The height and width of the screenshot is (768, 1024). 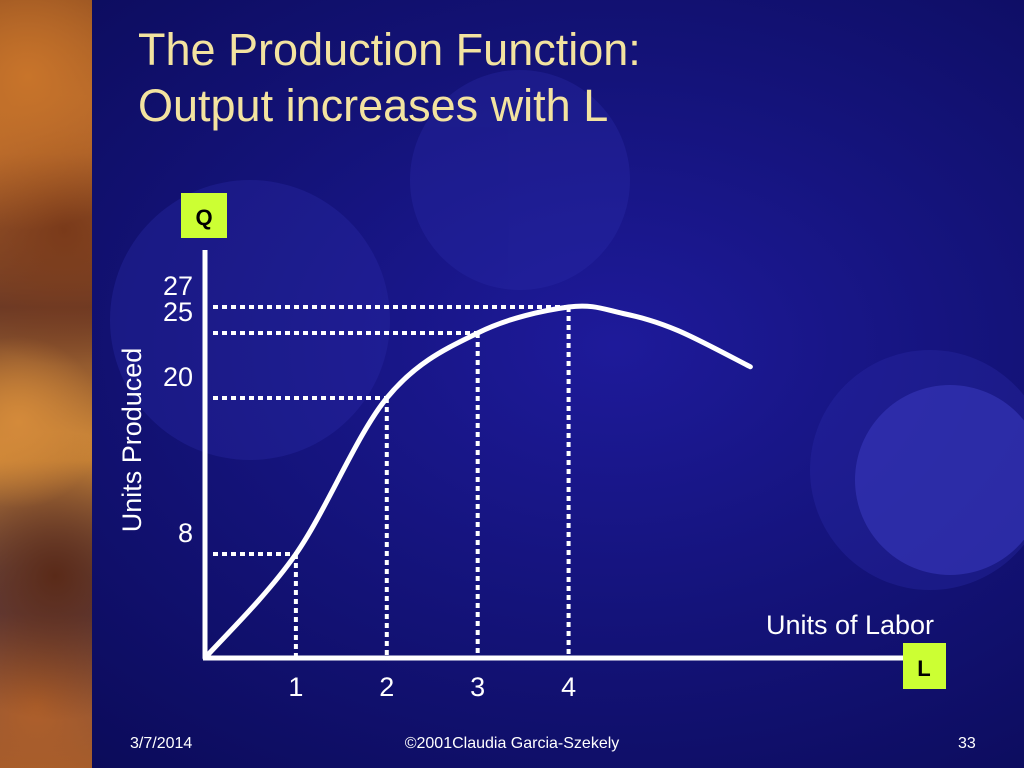 I want to click on x-tick-label-4: 4, so click(x=568, y=687).